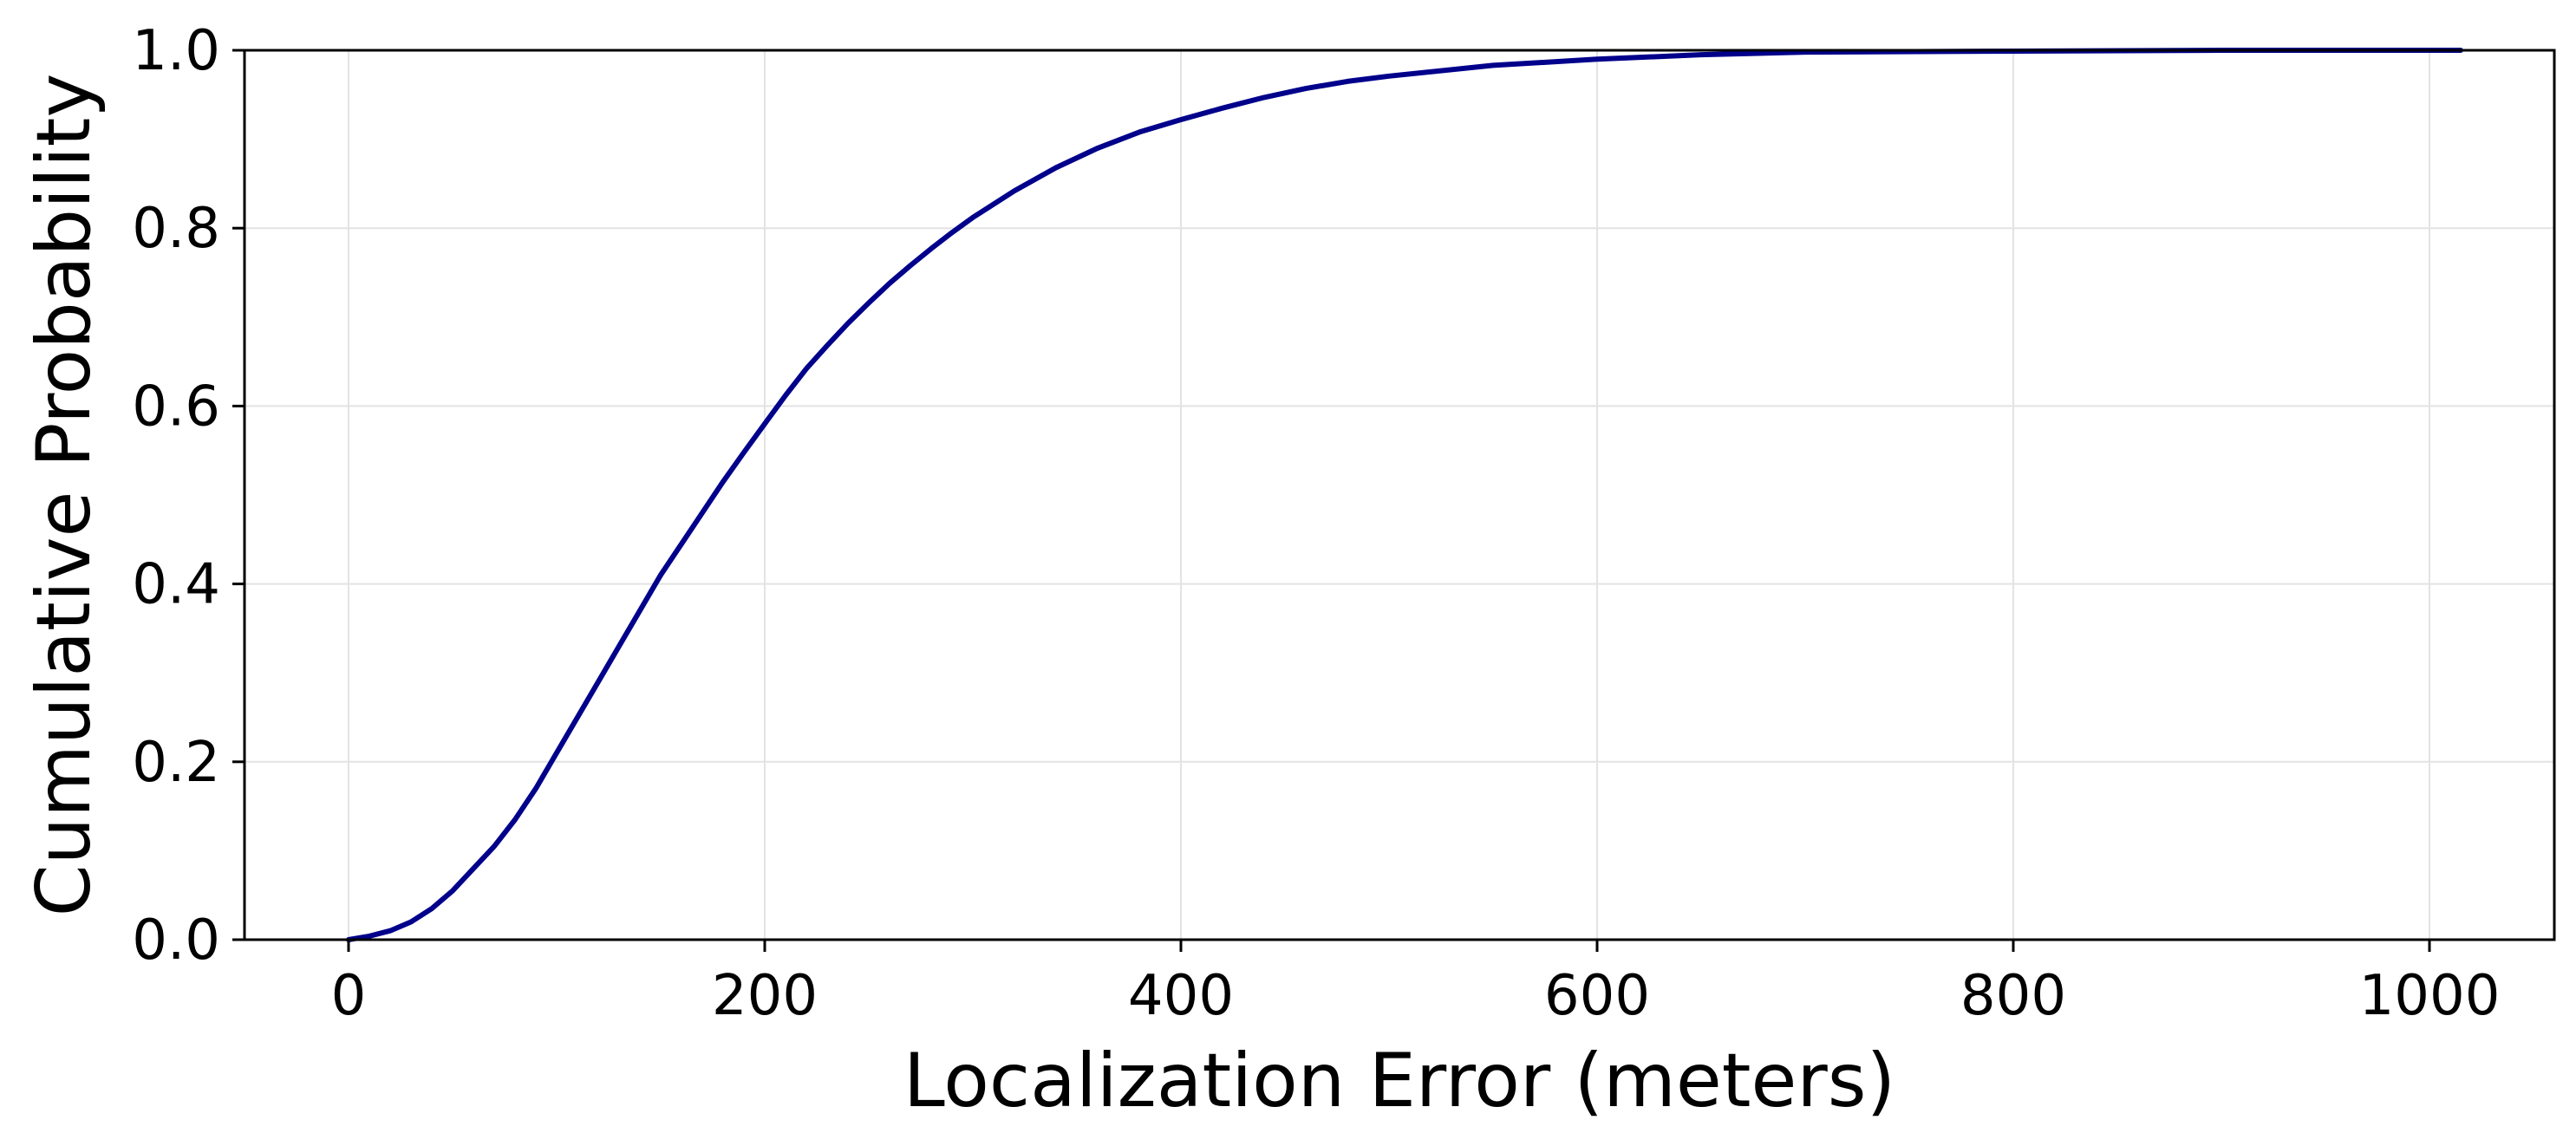  I want to click on y-axis-title: Cumulative Probability, so click(64, 496).